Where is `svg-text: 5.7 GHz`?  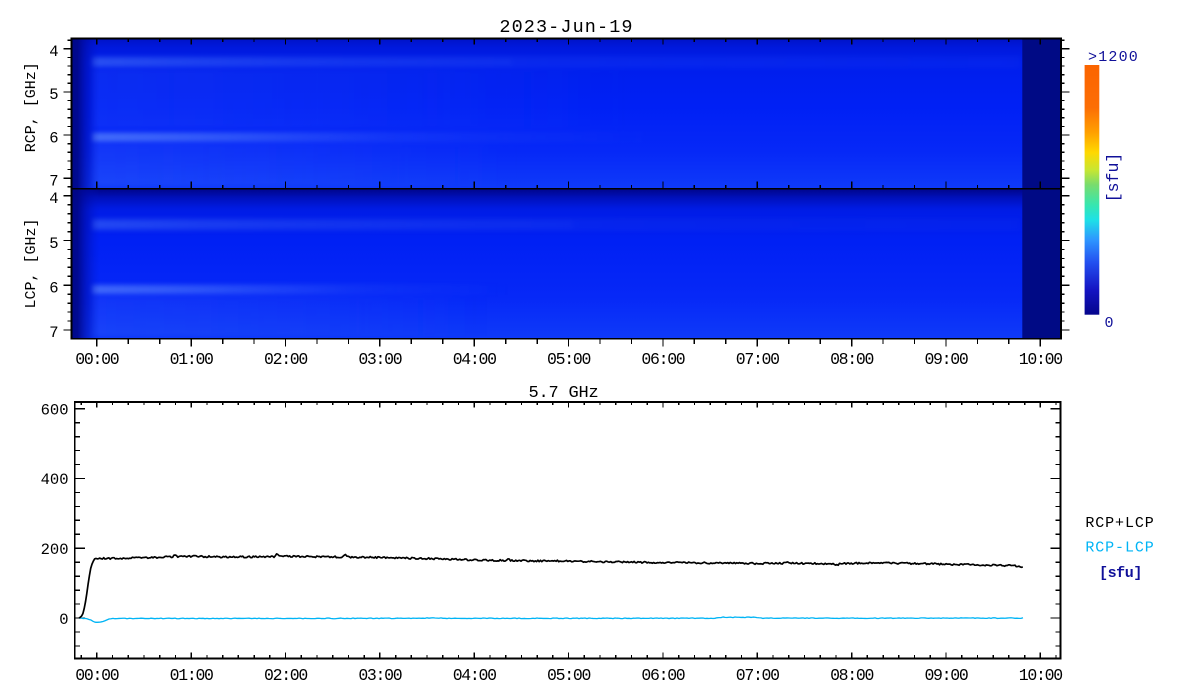 svg-text: 5.7 GHz is located at coordinates (563, 393).